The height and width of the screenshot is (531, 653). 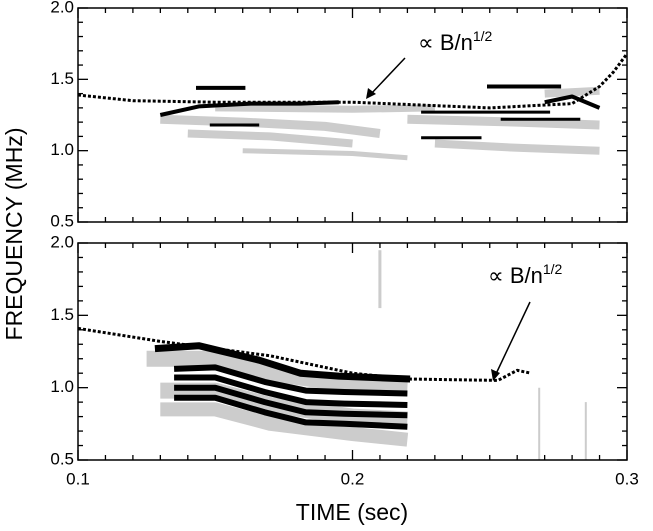 I want to click on x-tick-label: 0.2, so click(x=353, y=478).